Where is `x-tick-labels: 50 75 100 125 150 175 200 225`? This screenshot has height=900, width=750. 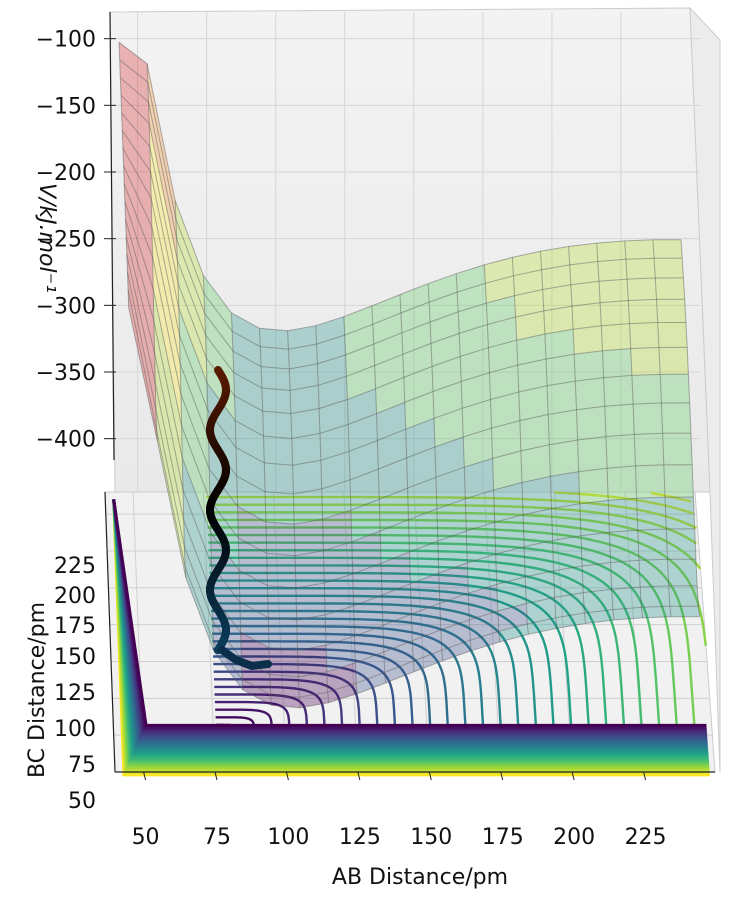 x-tick-labels: 50 75 100 125 150 175 200 225 is located at coordinates (399, 810).